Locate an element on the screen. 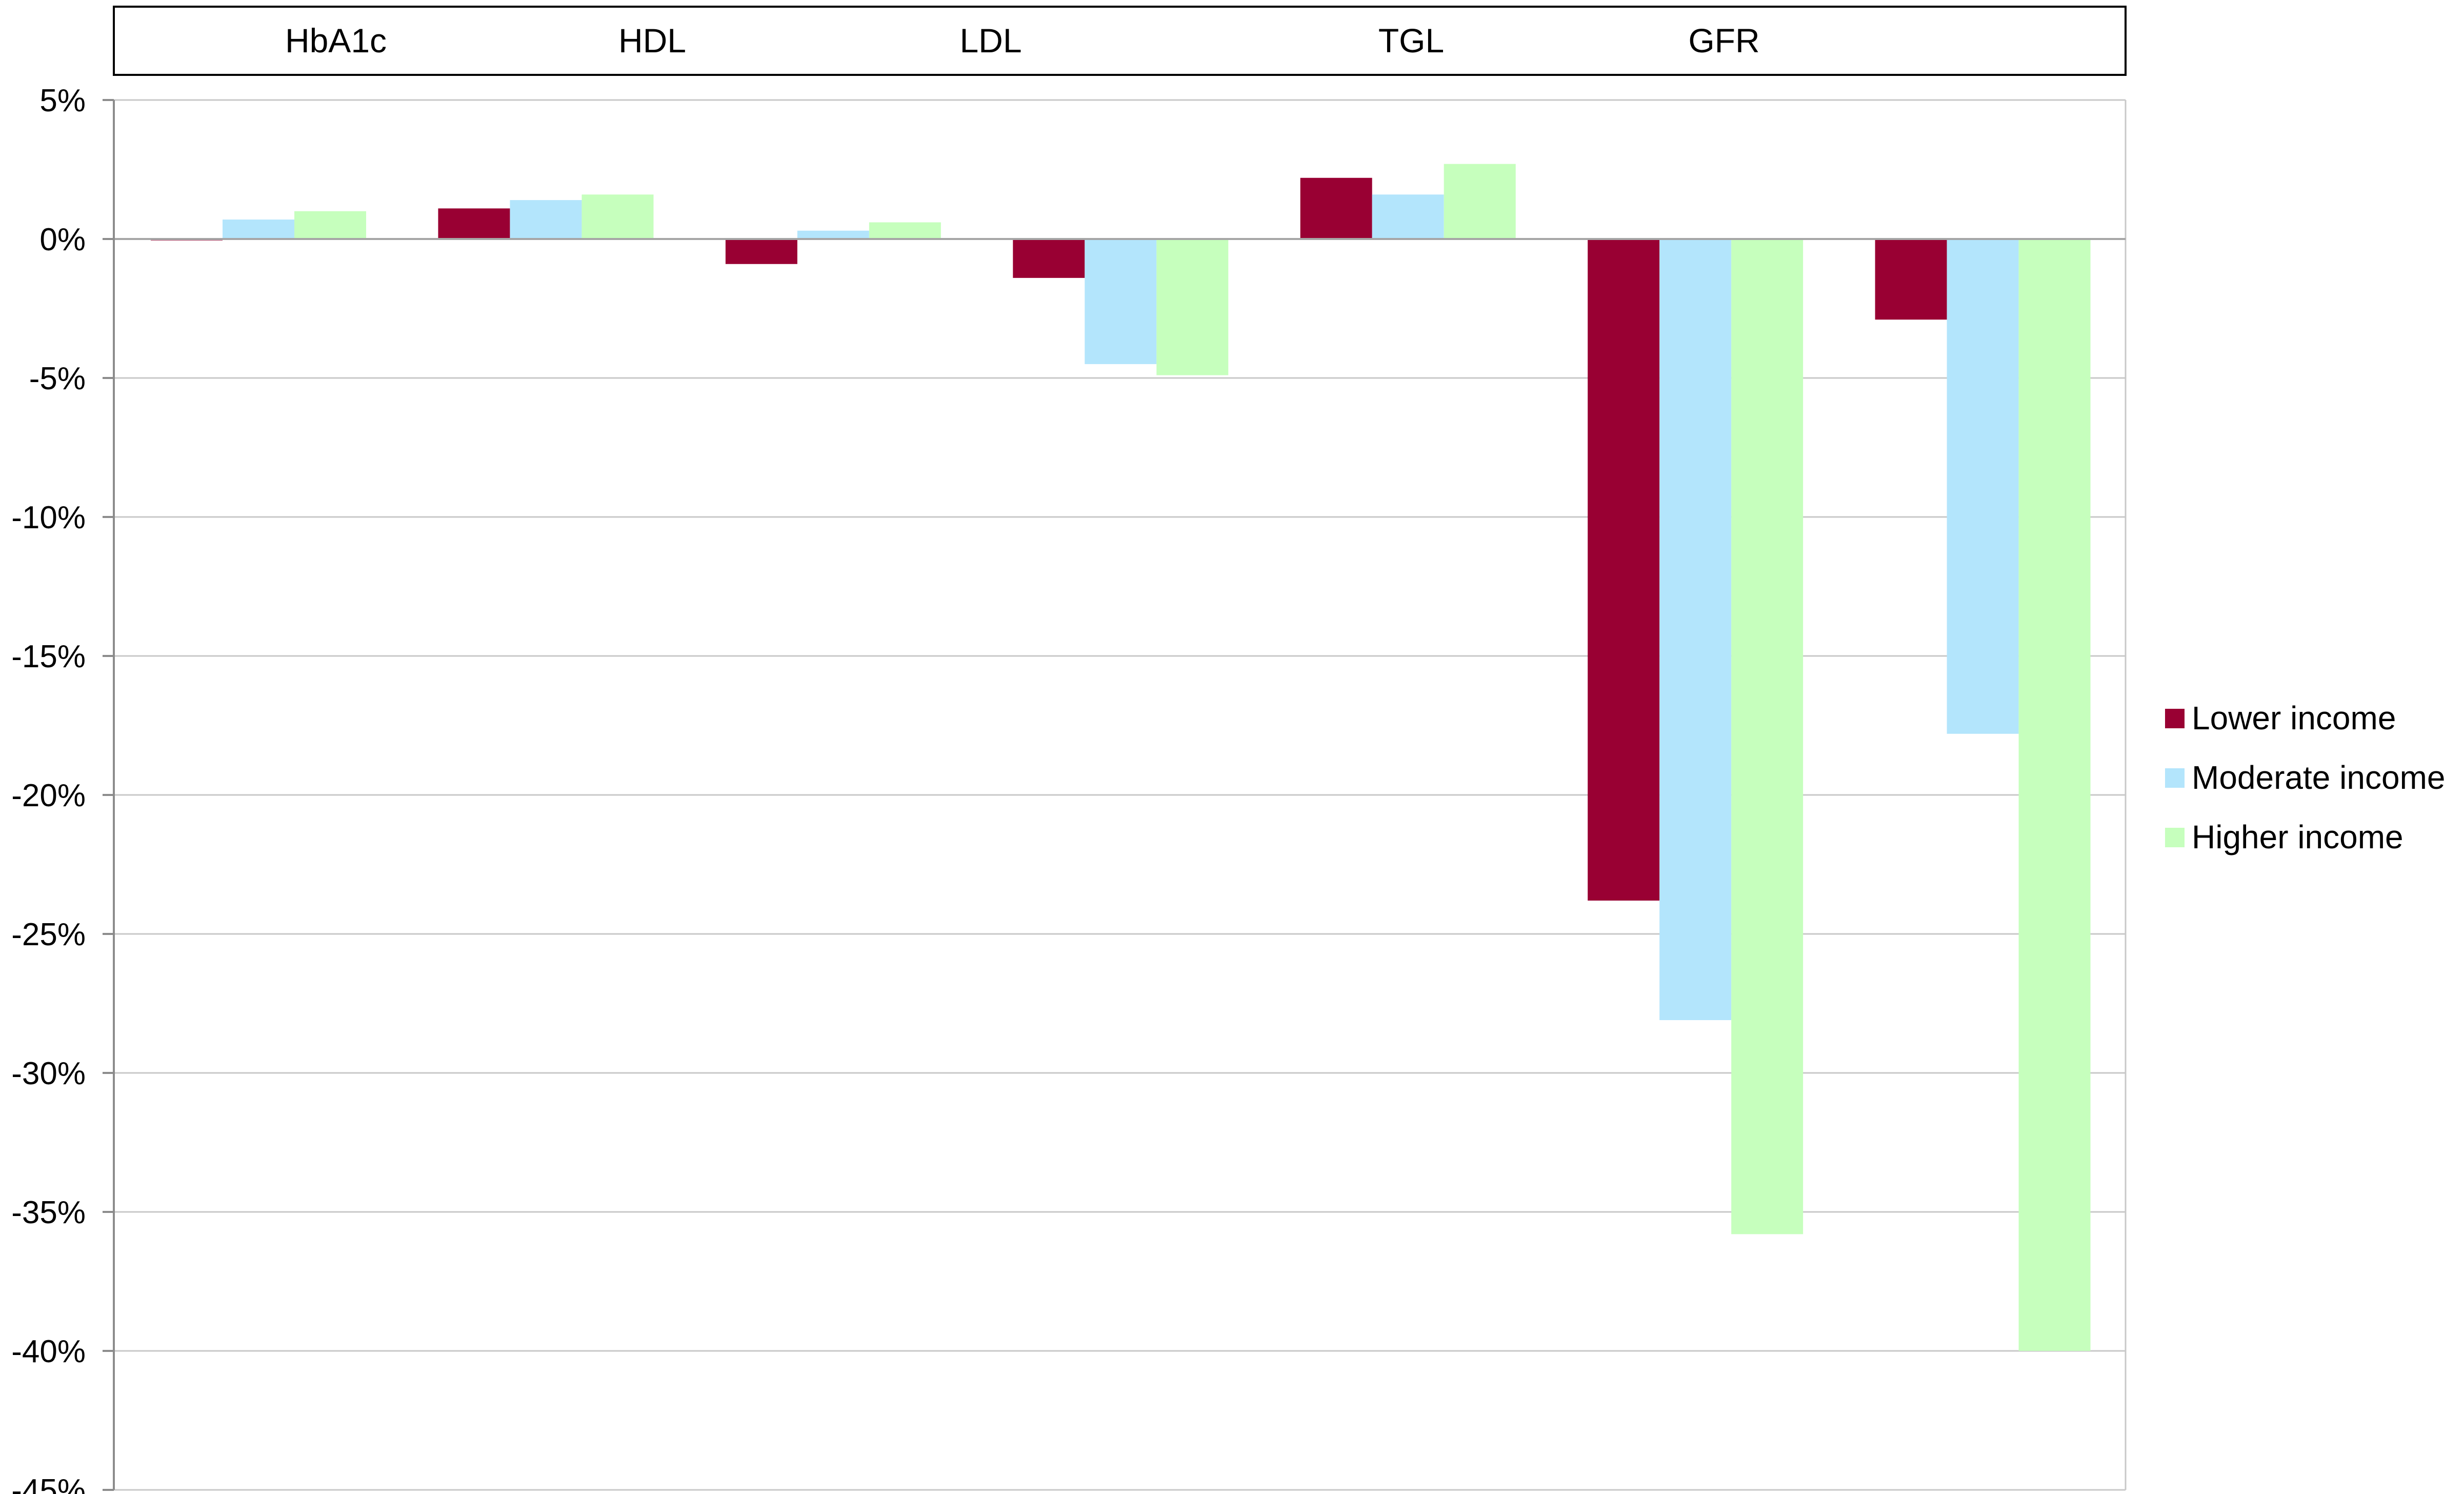  legend-label: Moderate income is located at coordinates (2318, 778).